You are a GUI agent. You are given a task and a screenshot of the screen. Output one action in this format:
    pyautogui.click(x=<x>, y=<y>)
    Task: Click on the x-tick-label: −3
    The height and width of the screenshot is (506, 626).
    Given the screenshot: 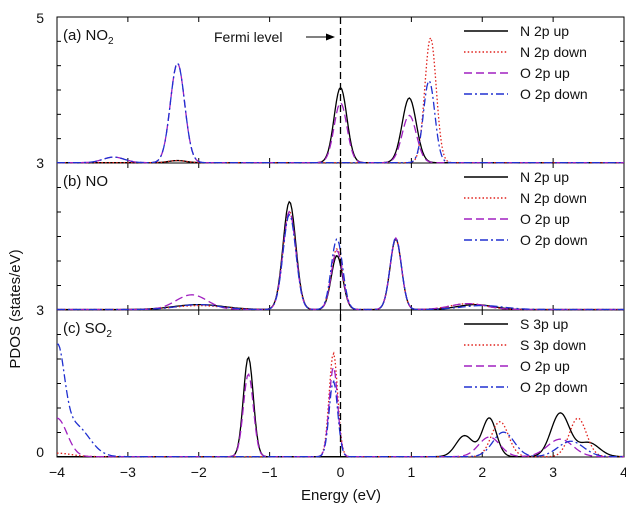 What is the action you would take?
    pyautogui.click(x=128, y=472)
    